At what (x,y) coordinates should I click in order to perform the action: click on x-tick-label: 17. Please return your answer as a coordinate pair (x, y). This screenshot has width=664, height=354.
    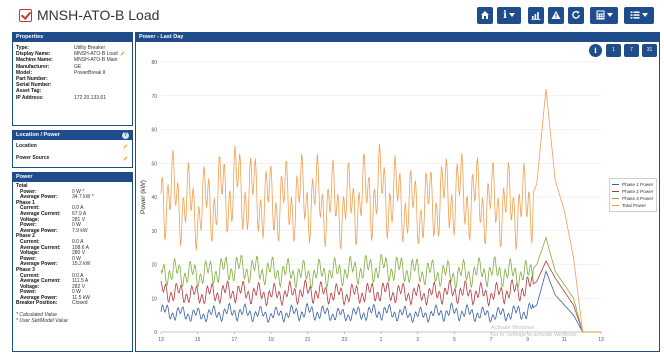
    Looking at the image, I should click on (235, 340).